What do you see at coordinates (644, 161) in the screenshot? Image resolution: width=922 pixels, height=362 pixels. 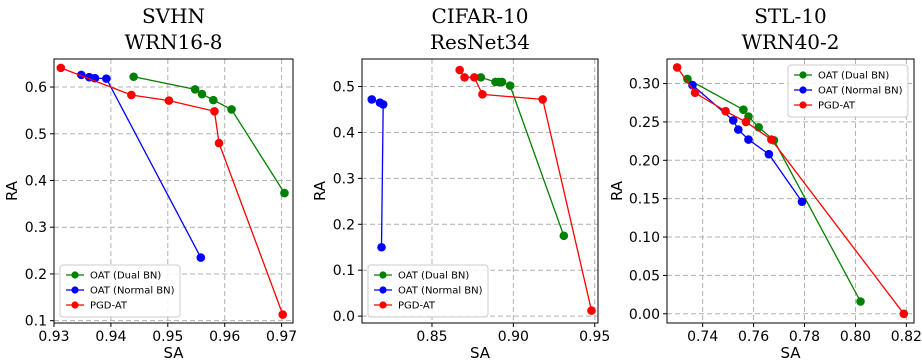 I see `y-tick-label: 0.20` at bounding box center [644, 161].